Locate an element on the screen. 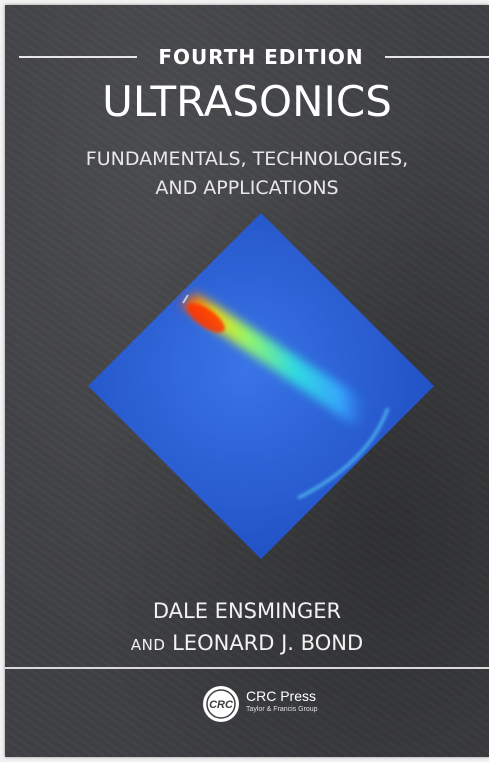 This screenshot has height=762, width=489. crc-logo-icon: CRC is located at coordinates (221, 704).